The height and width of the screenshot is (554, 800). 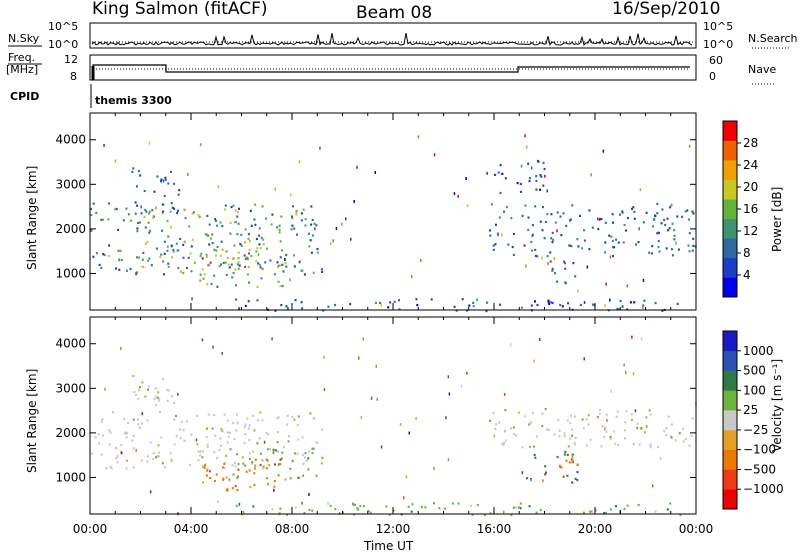 I want to click on colorbar-swatch, so click(x=730, y=131).